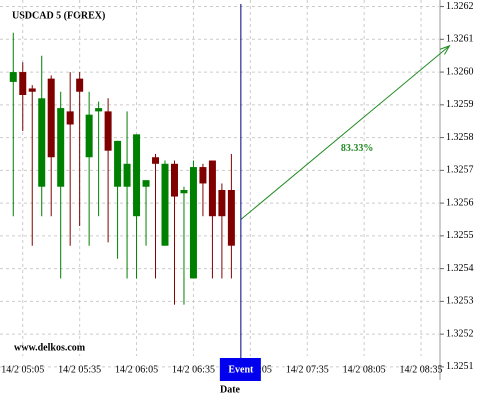 Image resolution: width=500 pixels, height=400 pixels. I want to click on arrow-head, so click(445, 49).